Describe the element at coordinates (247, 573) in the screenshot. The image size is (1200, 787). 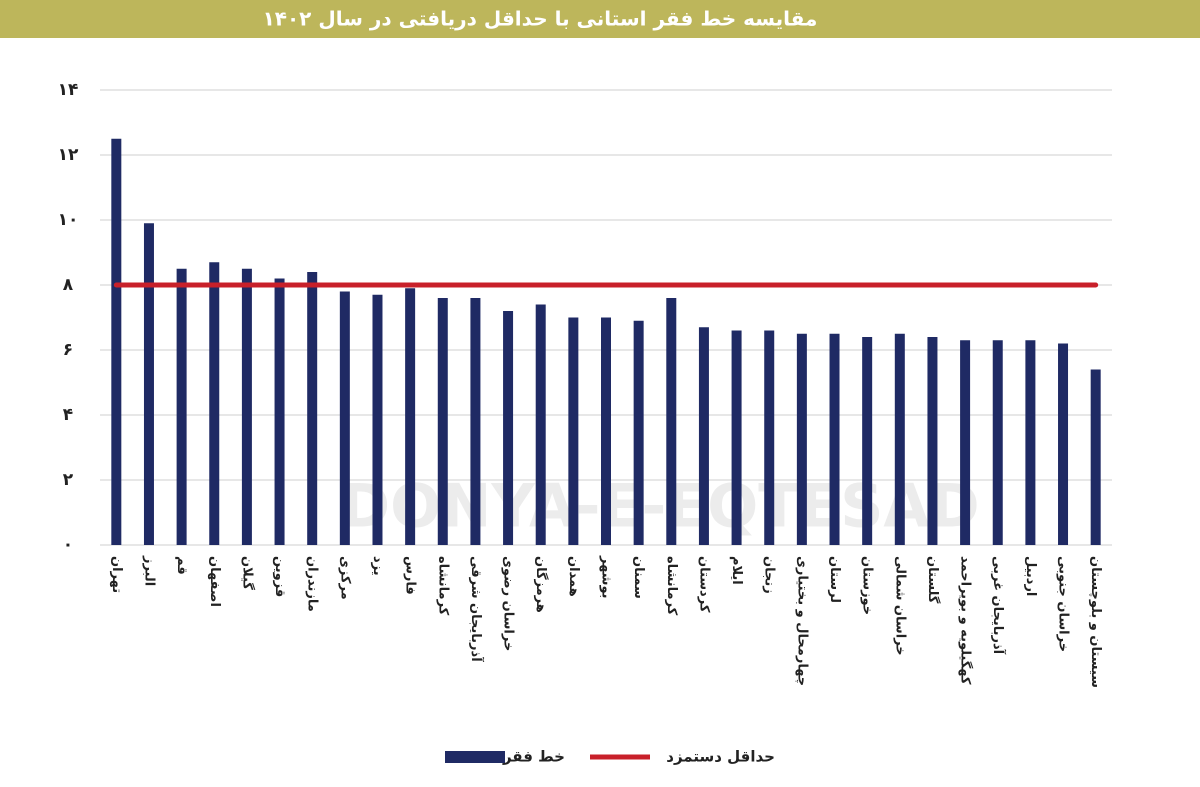
I see `x-tick-label: گیلان` at that location.